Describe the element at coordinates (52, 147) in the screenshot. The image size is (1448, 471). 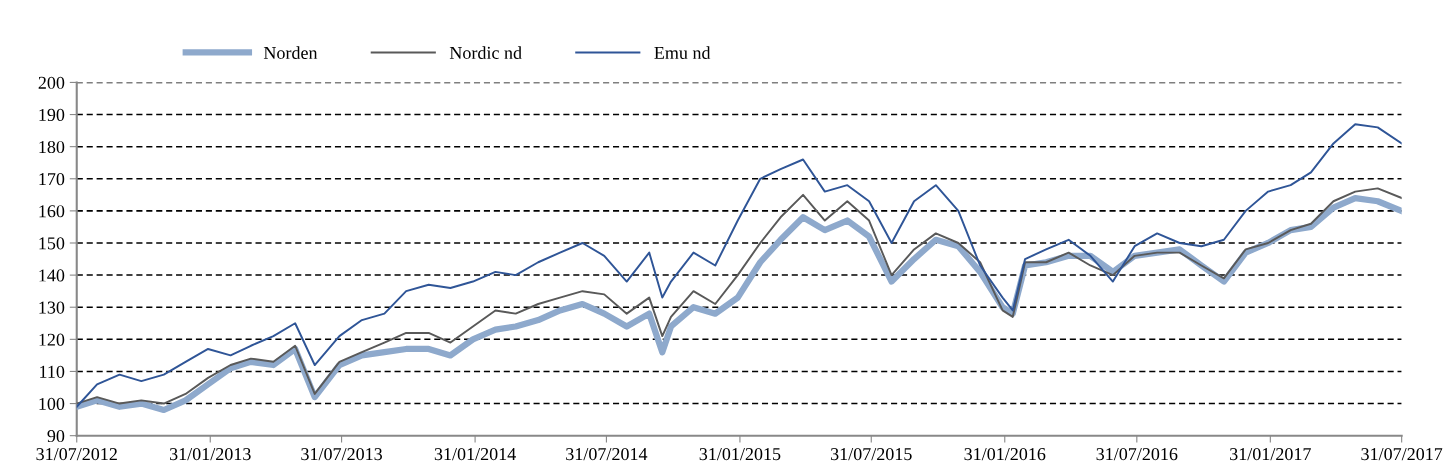
I see `y-tick-label: 180` at that location.